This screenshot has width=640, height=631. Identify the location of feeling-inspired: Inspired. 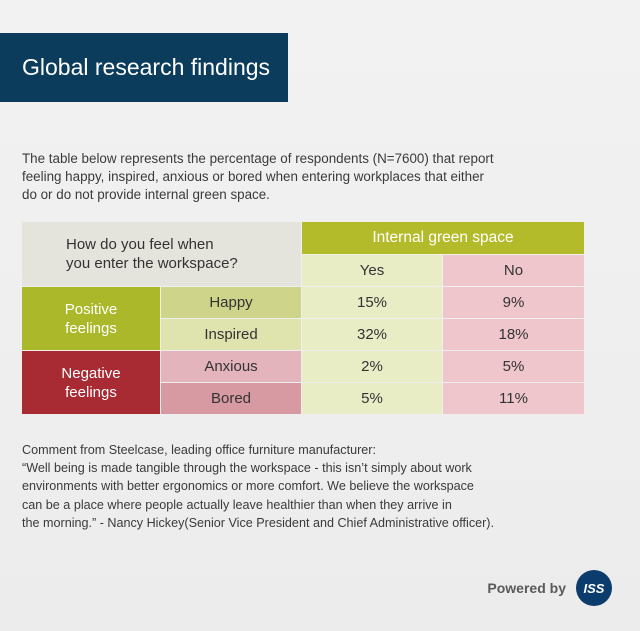
(231, 334).